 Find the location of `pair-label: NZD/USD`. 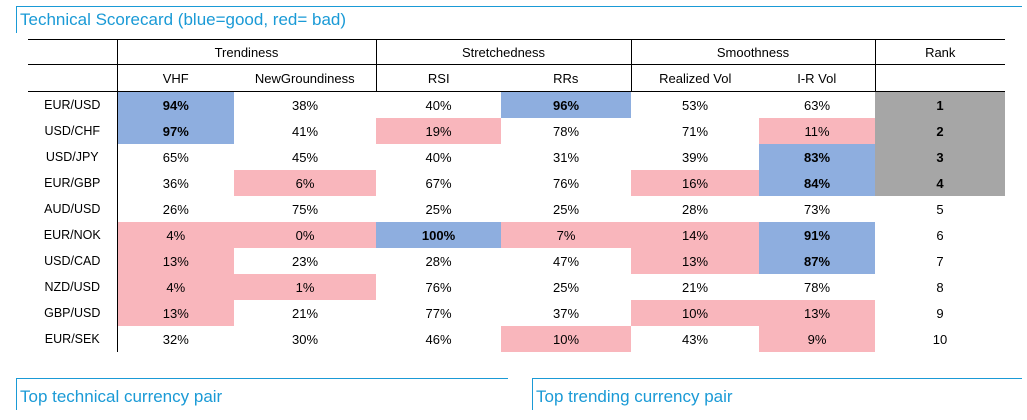

pair-label: NZD/USD is located at coordinates (73, 287).